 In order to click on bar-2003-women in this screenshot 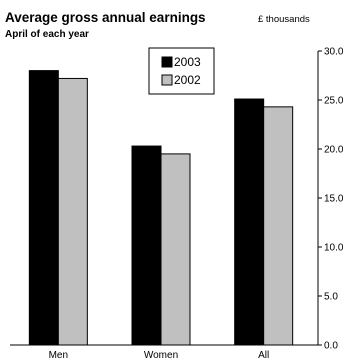, I will do `click(146, 245)`.